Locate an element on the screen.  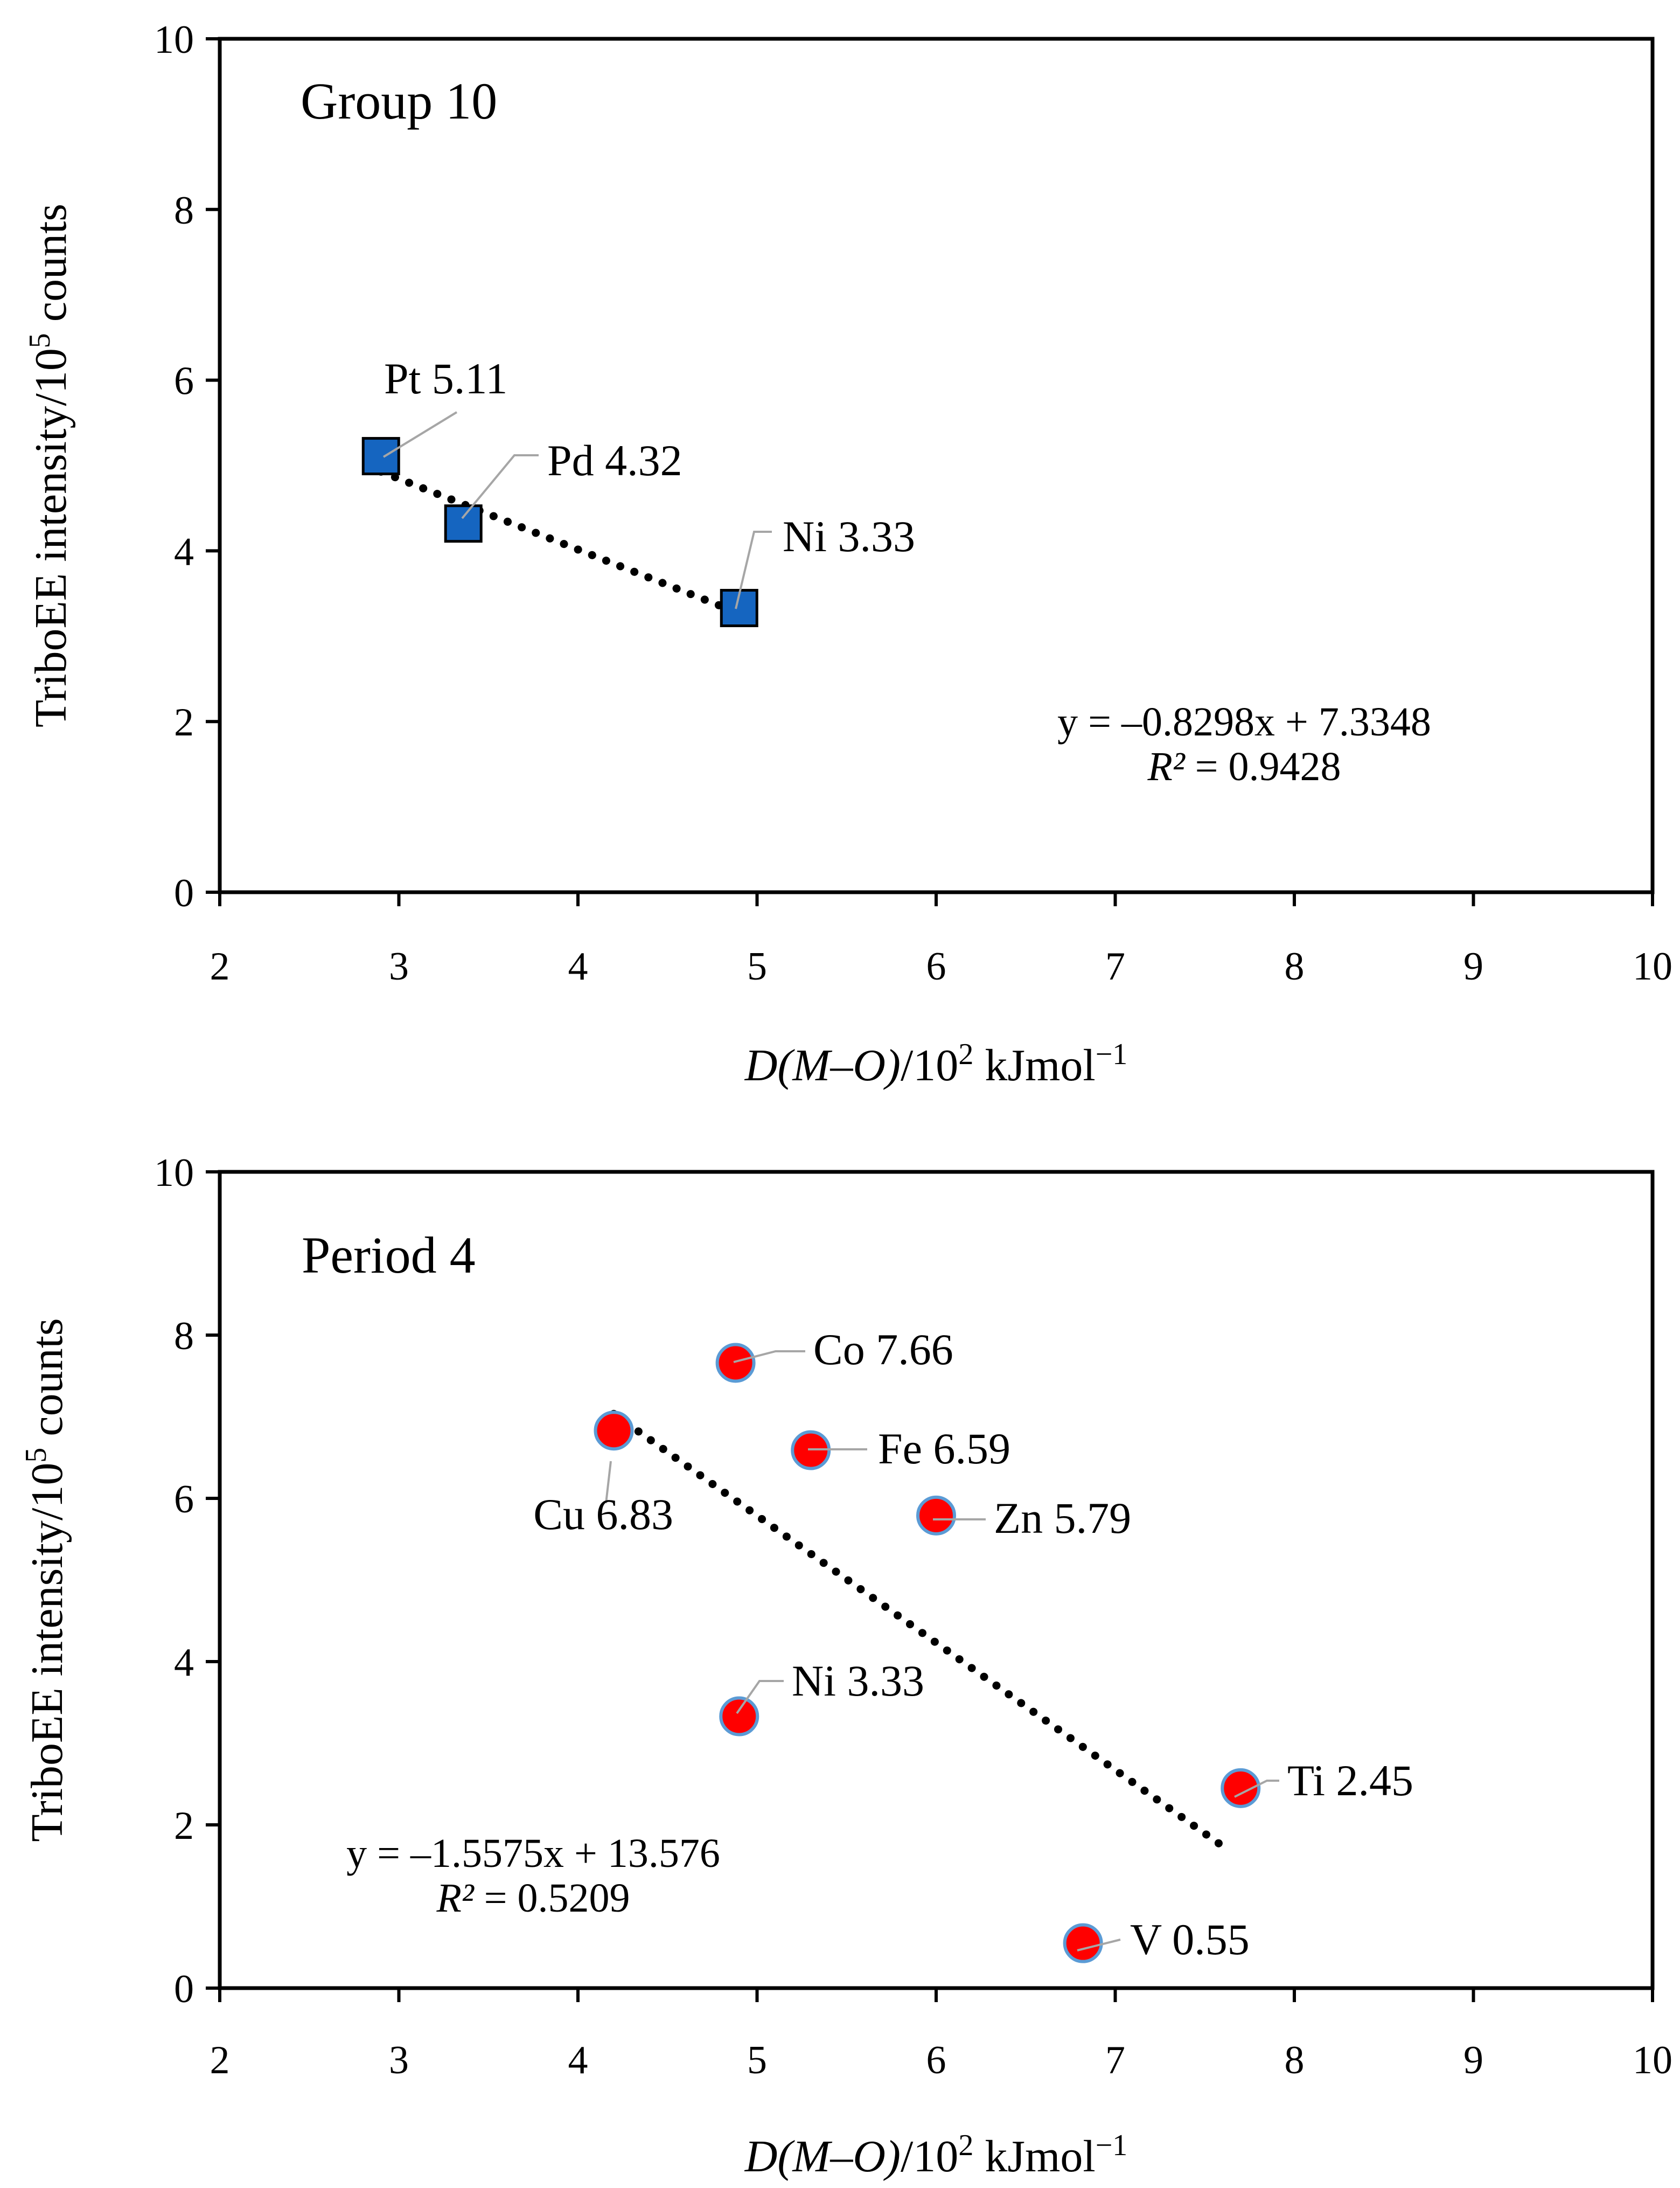
data-label: Pt 5.11 is located at coordinates (445, 378).